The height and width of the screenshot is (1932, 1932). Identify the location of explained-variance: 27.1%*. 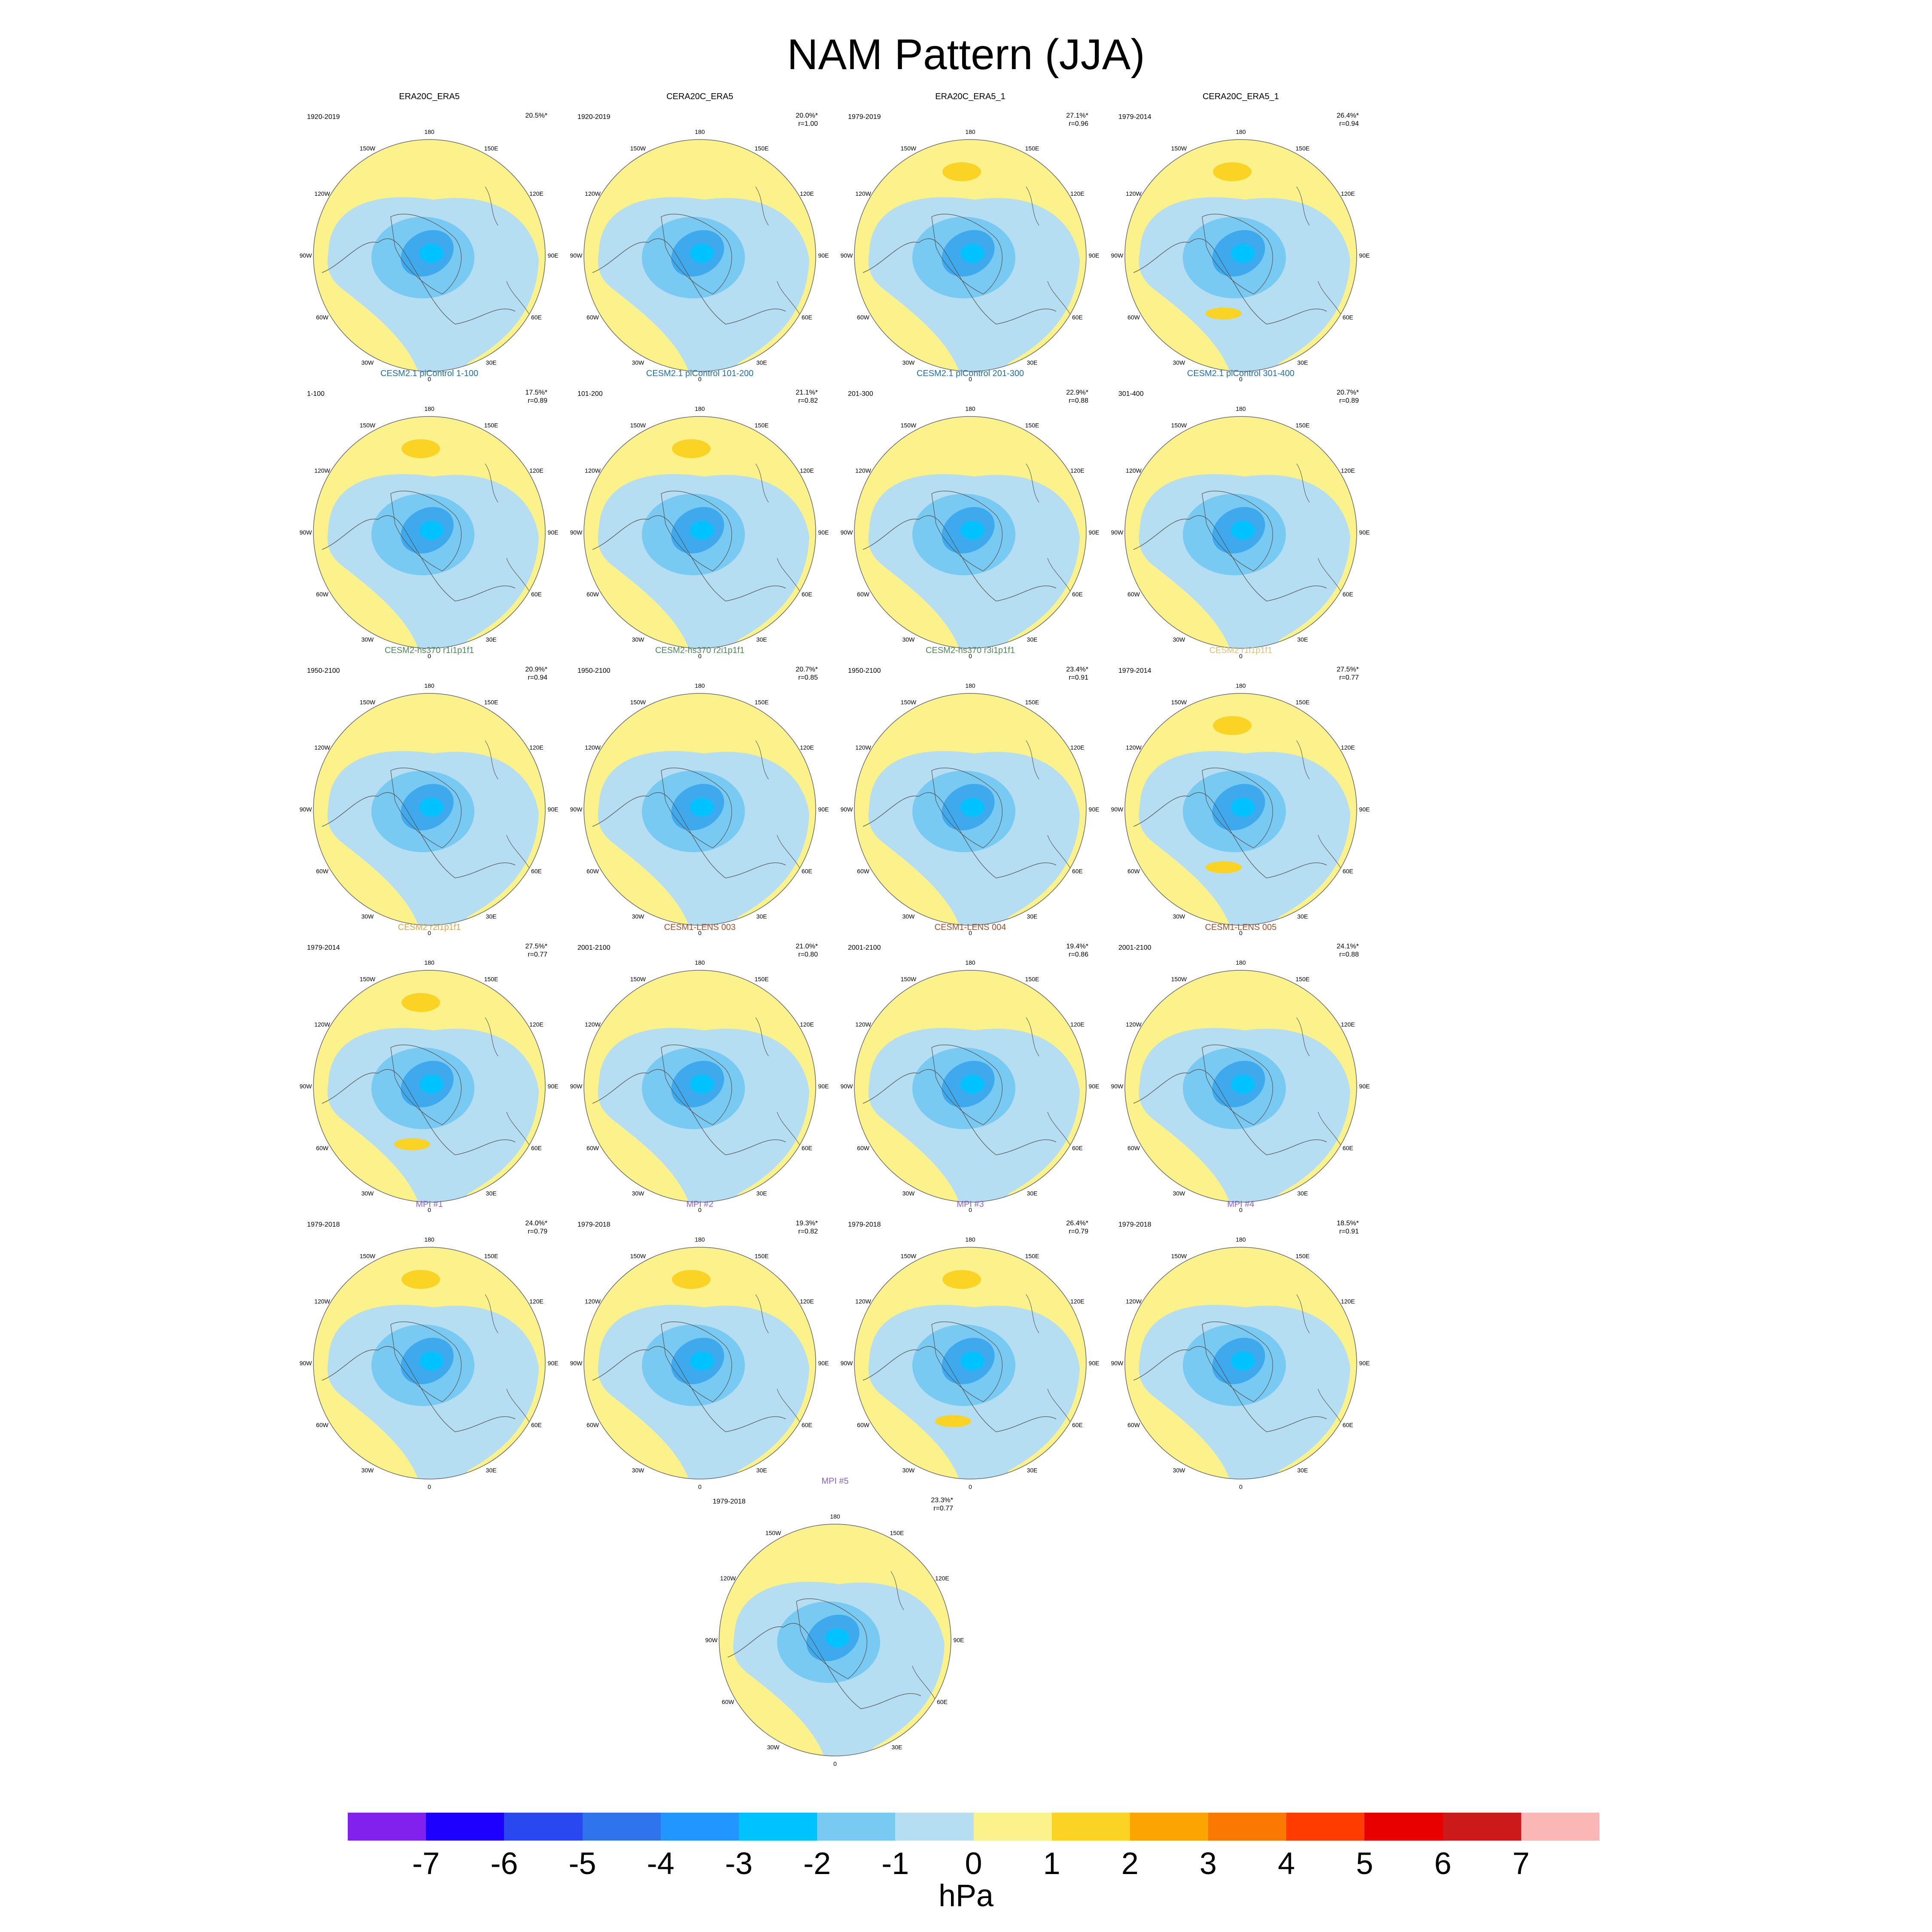
(1077, 116).